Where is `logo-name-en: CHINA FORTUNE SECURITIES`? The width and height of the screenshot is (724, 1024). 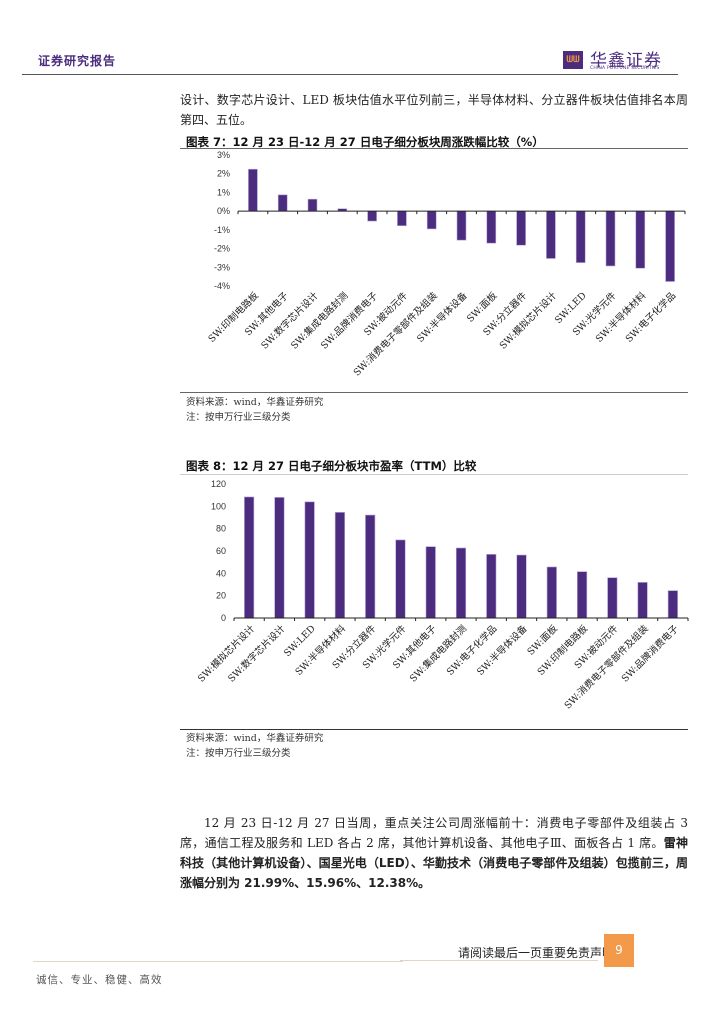 logo-name-en: CHINA FORTUNE SECURITIES is located at coordinates (625, 68).